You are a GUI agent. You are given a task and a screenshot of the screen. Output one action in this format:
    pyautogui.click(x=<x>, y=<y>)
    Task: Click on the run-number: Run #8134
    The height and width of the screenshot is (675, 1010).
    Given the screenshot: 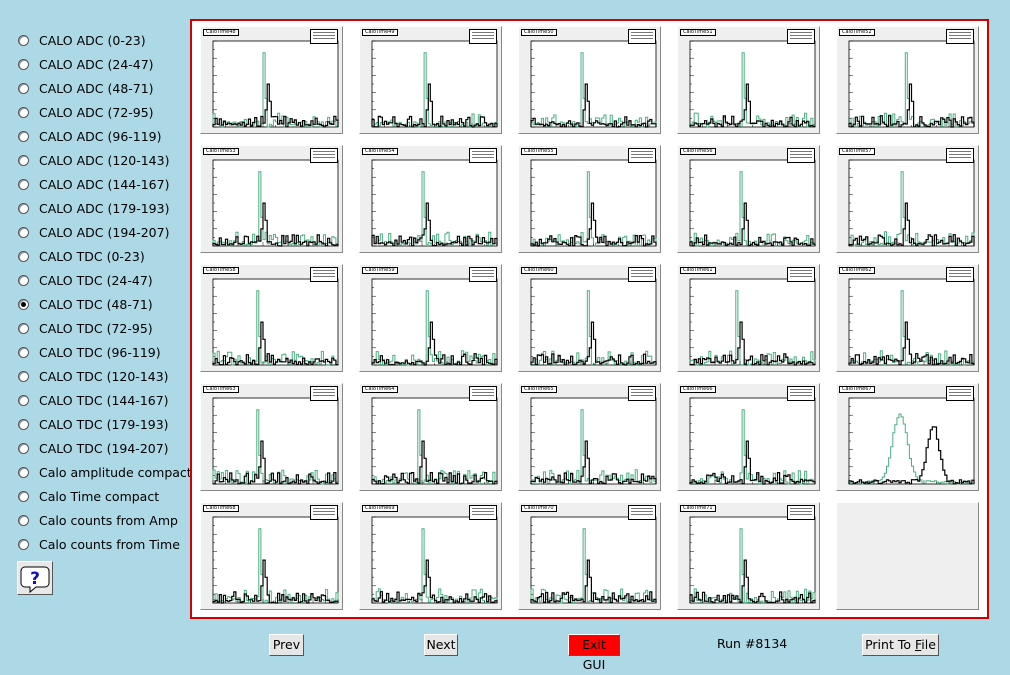 What is the action you would take?
    pyautogui.click(x=752, y=643)
    